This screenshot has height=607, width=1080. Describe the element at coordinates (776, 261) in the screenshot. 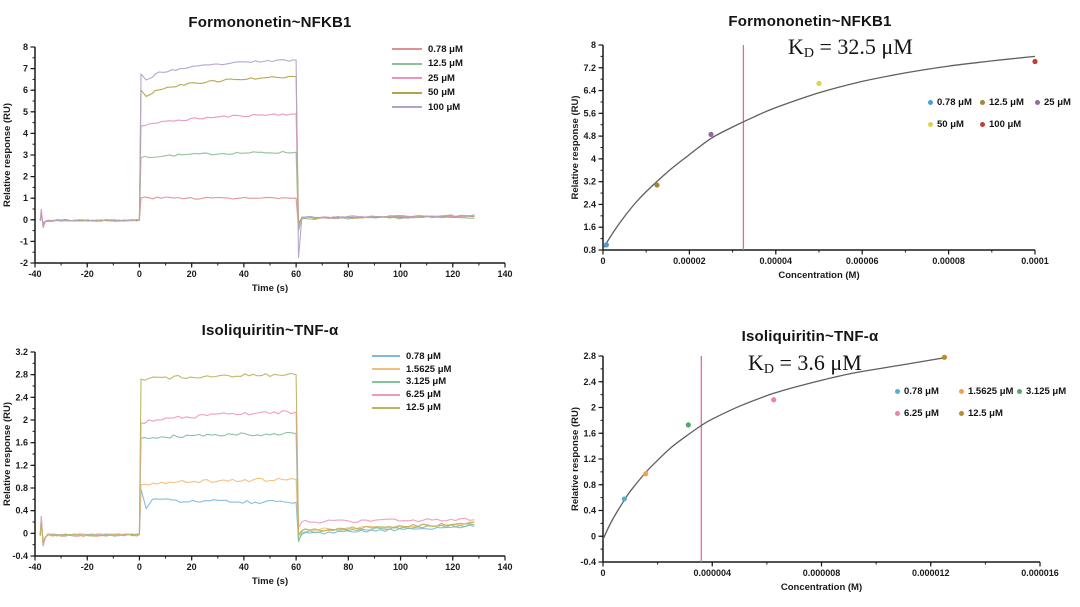

I see `svg-text: 0.00004` at that location.